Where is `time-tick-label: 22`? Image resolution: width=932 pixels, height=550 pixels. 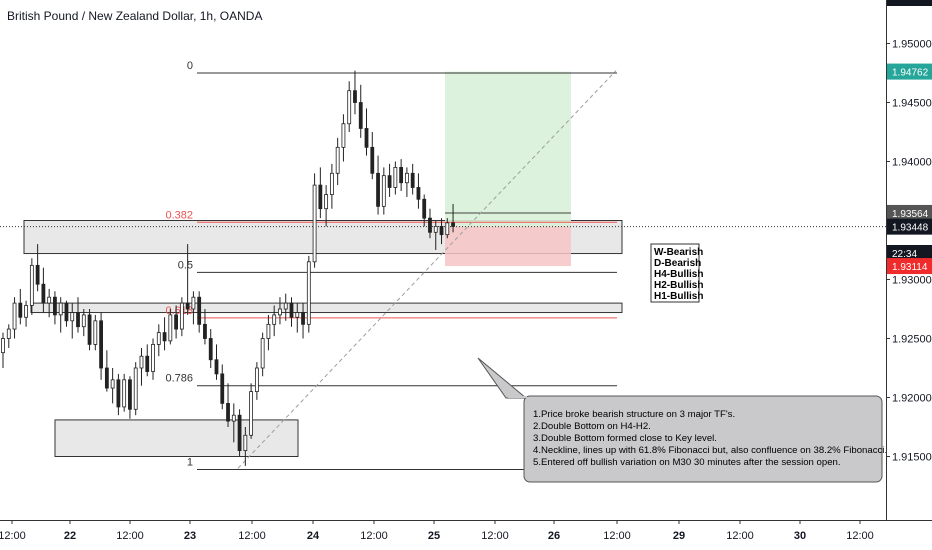 time-tick-label: 22 is located at coordinates (70, 536).